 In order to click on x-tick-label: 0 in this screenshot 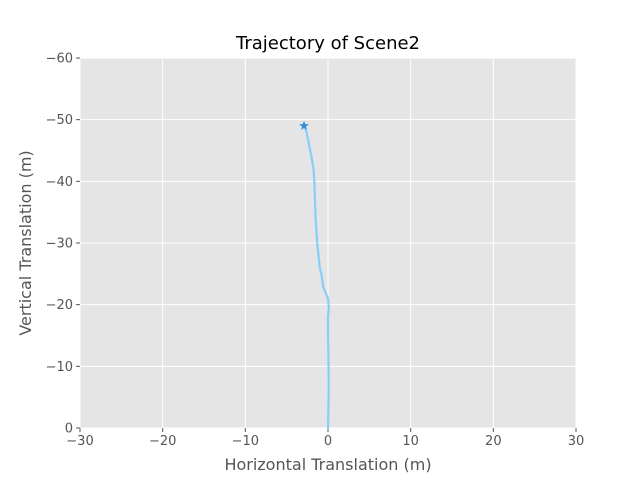, I will do `click(328, 441)`.